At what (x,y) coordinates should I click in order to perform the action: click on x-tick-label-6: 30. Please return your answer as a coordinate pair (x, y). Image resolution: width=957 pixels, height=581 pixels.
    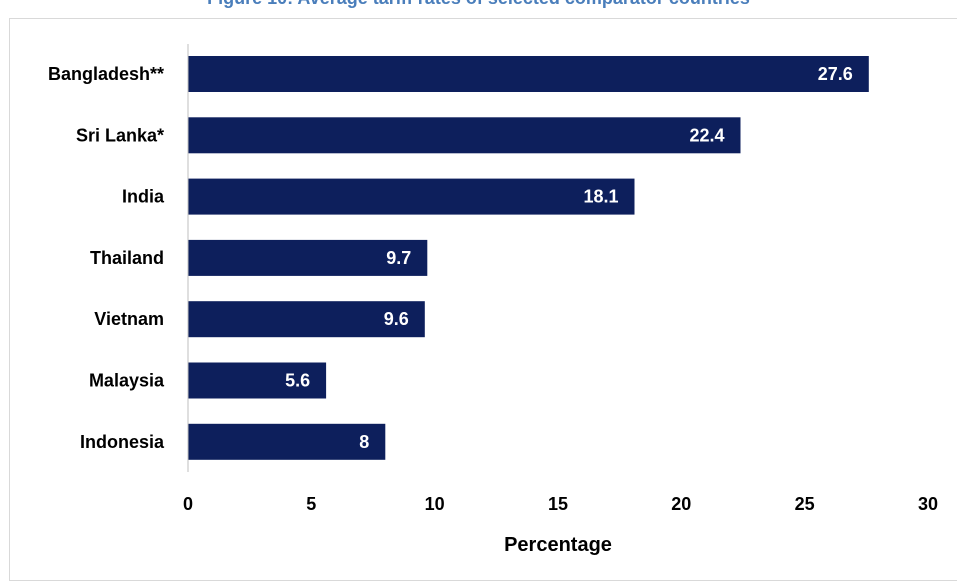
    Looking at the image, I should click on (928, 504).